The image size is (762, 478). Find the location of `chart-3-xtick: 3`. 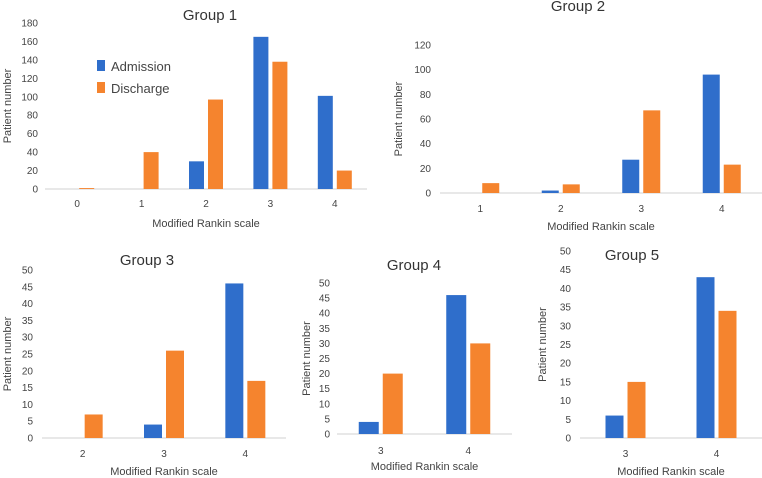

chart-3-xtick: 3 is located at coordinates (164, 454).